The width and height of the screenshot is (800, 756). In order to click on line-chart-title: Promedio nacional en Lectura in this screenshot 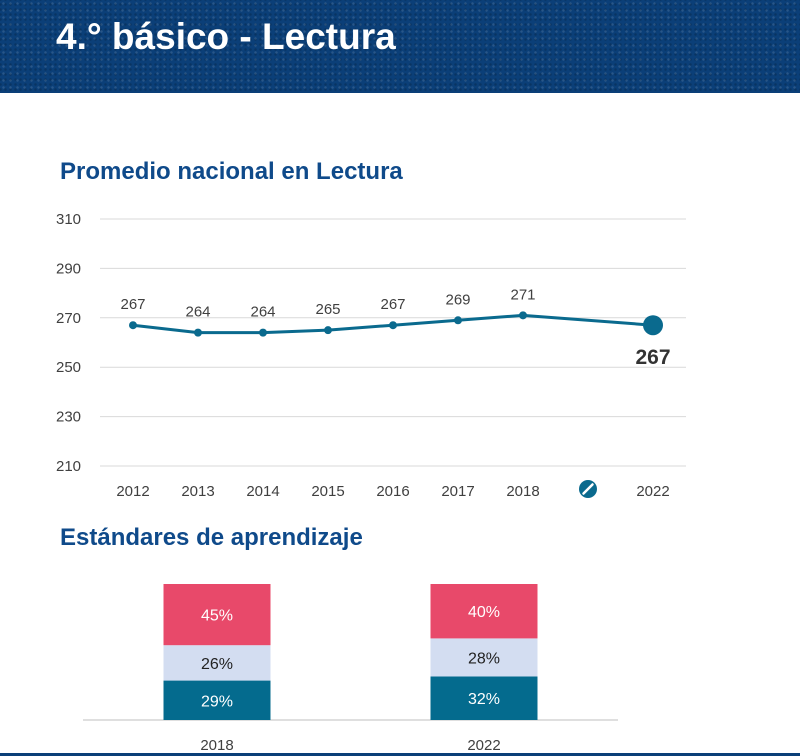, I will do `click(231, 171)`.